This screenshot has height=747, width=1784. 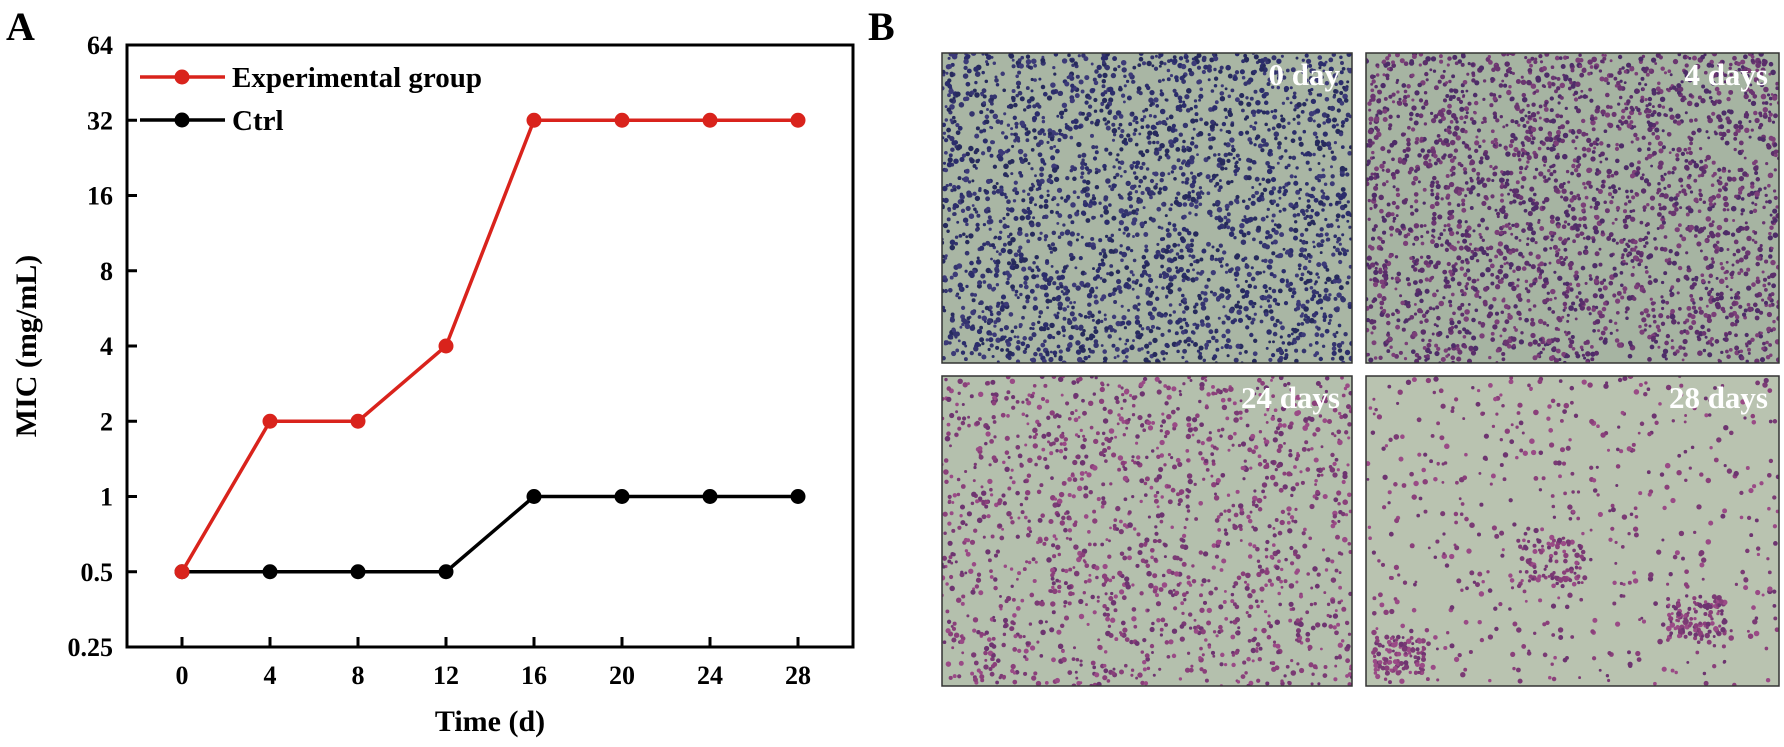 I want to click on data-point, so click(x=710, y=120).